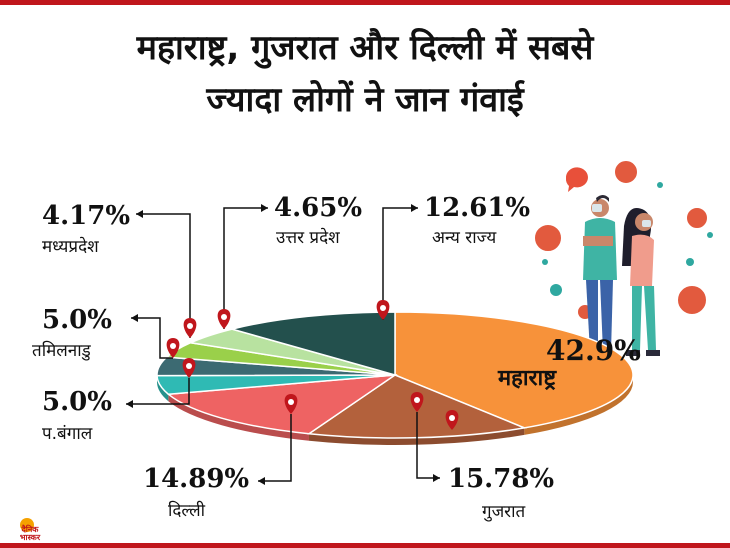 The height and width of the screenshot is (548, 730). I want to click on speech-bubble-icon, so click(576, 179).